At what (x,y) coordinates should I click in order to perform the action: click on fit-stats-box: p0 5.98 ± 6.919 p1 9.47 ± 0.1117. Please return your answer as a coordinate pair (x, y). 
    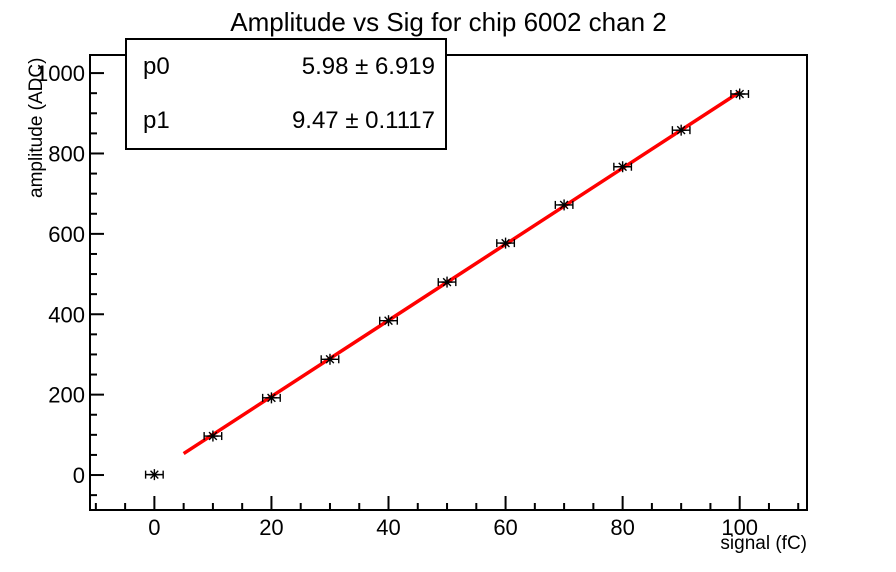
    Looking at the image, I should click on (286, 94).